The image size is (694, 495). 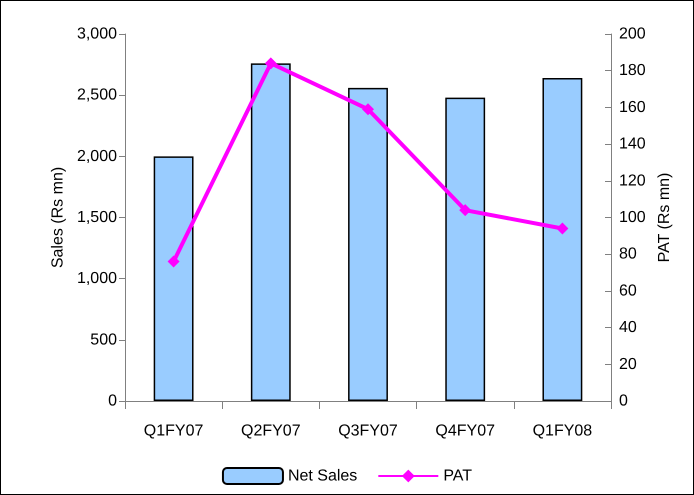 What do you see at coordinates (97, 279) in the screenshot?
I see `y-tick-label: 1,000` at bounding box center [97, 279].